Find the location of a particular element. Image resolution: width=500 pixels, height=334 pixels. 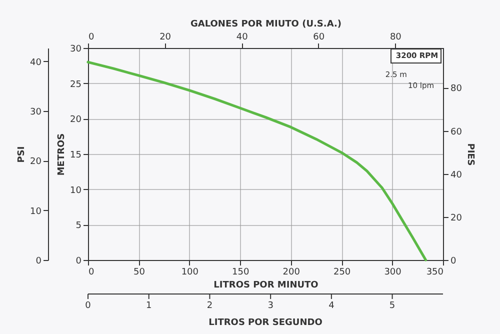

text: 0 is located at coordinates (88, 306).